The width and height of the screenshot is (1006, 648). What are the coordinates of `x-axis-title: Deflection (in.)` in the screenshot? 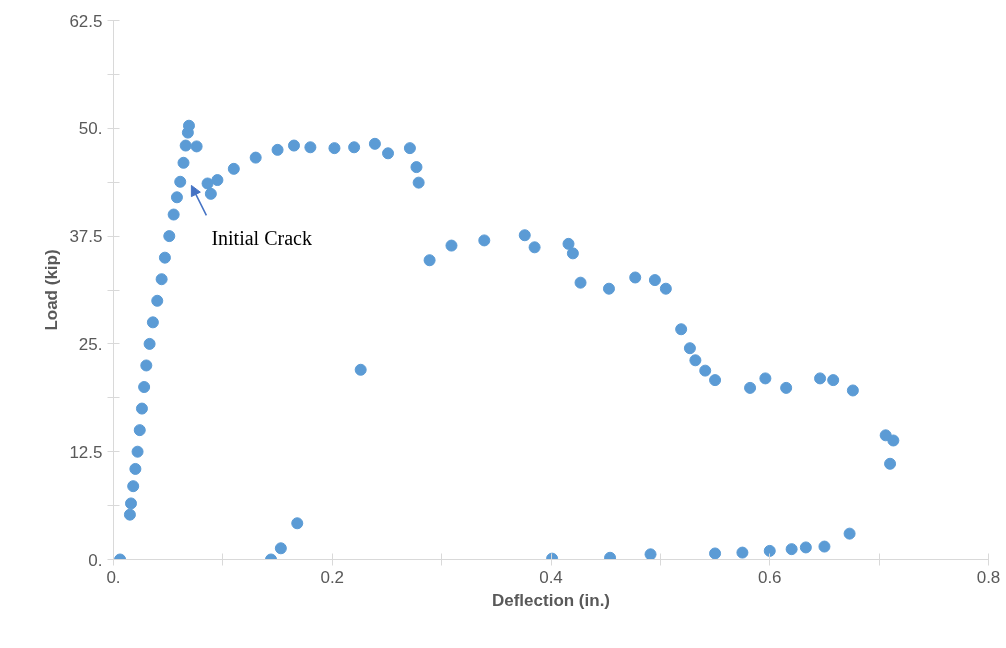 It's located at (551, 600).